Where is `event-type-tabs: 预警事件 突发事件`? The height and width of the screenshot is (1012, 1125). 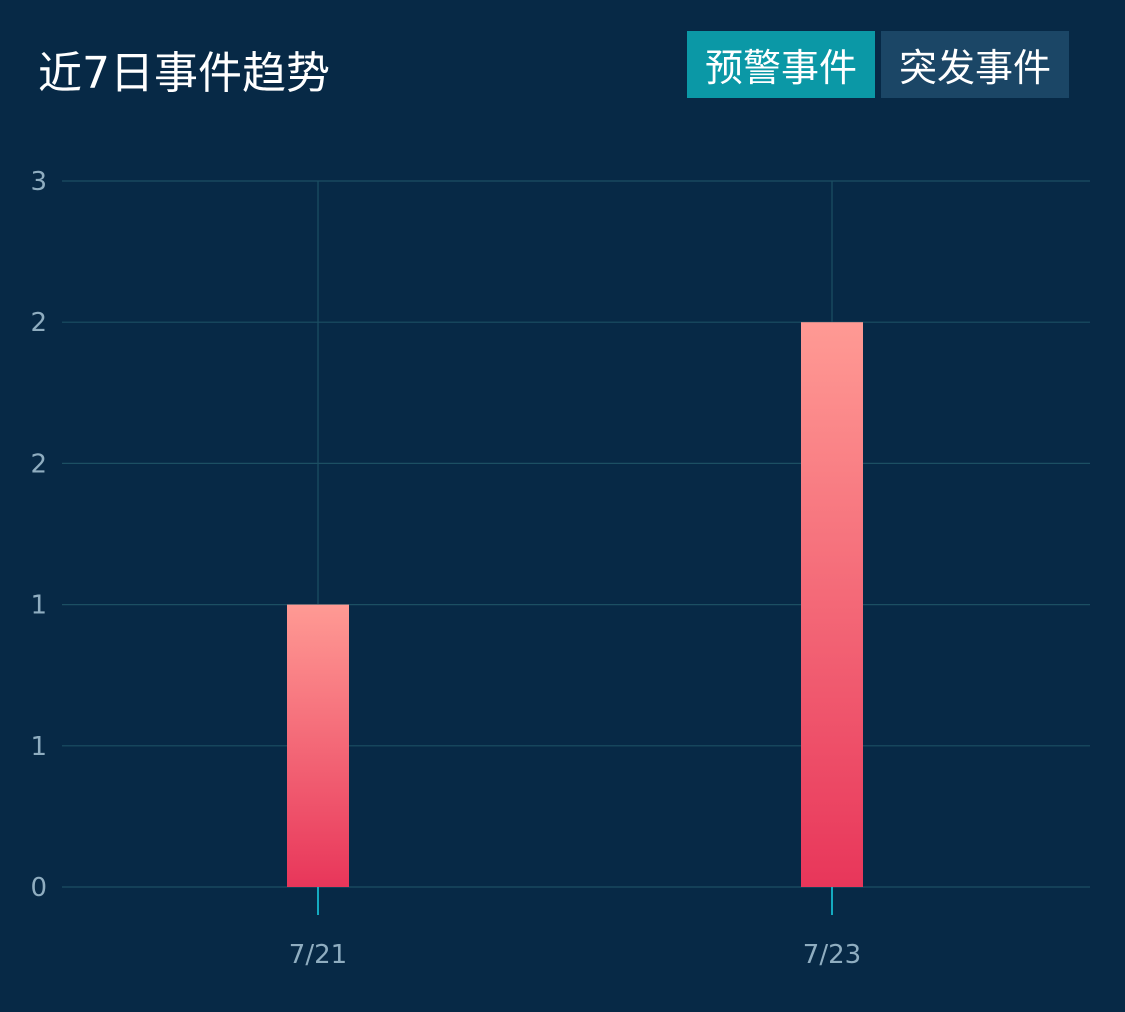
event-type-tabs: 预警事件 突发事件 is located at coordinates (877, 64).